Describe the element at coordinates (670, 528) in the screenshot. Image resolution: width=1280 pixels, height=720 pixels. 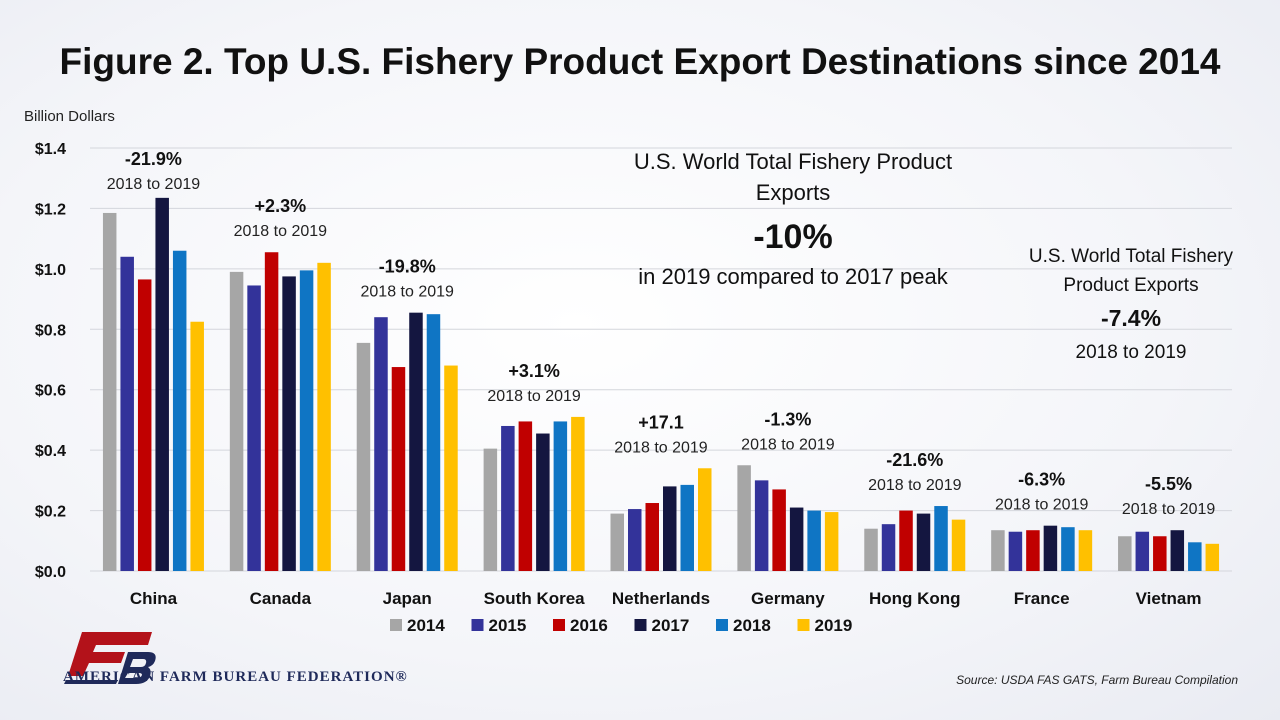
I see `bar-netherlands-2017` at that location.